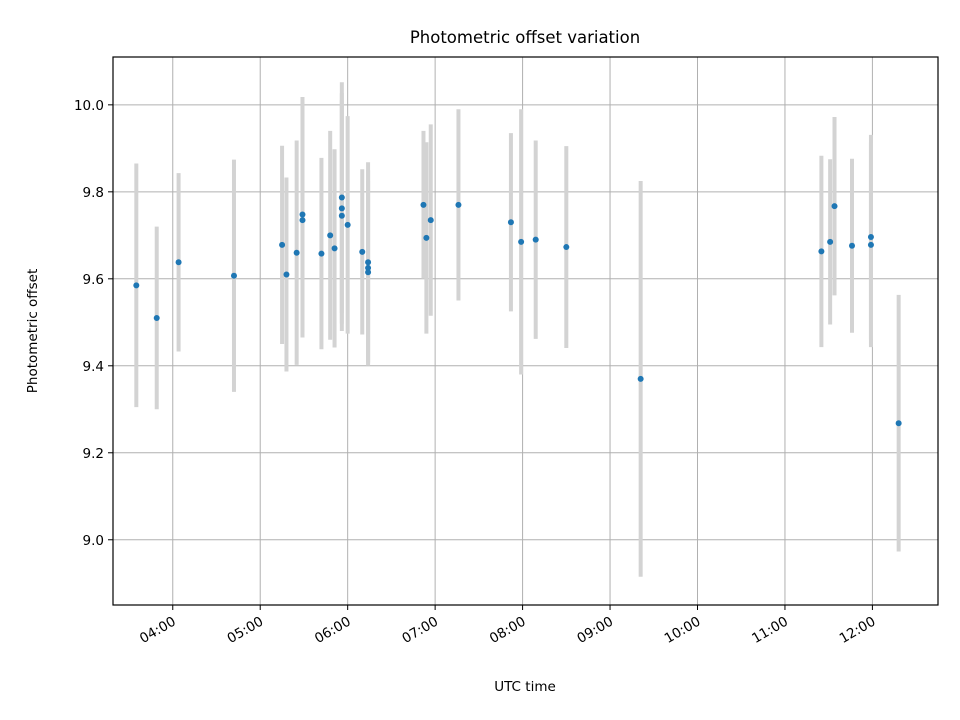 The height and width of the screenshot is (720, 960). Describe the element at coordinates (525, 687) in the screenshot. I see `x-axis-label: UTC time` at that location.